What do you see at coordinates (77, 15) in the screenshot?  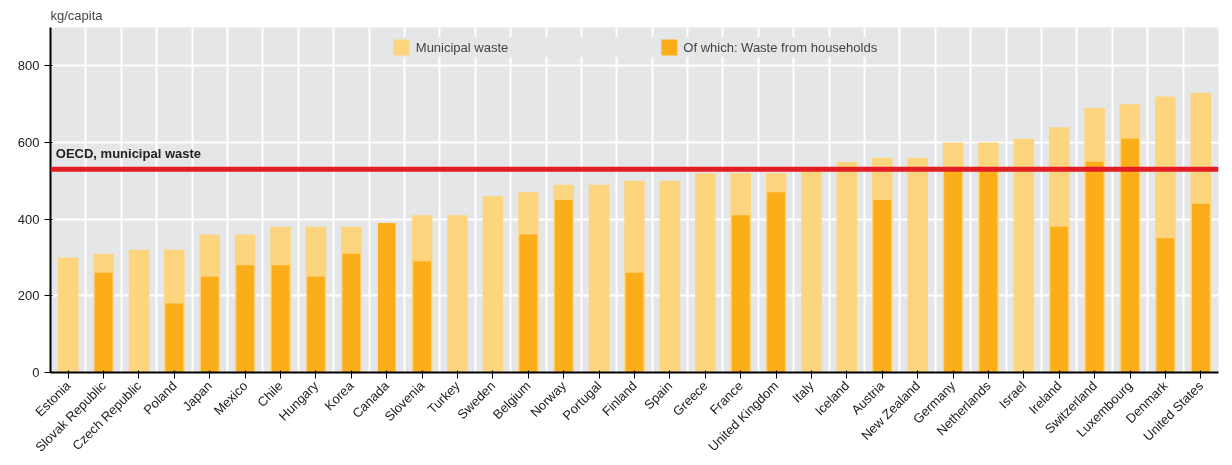 I see `y-axis-title: kg/capita` at bounding box center [77, 15].